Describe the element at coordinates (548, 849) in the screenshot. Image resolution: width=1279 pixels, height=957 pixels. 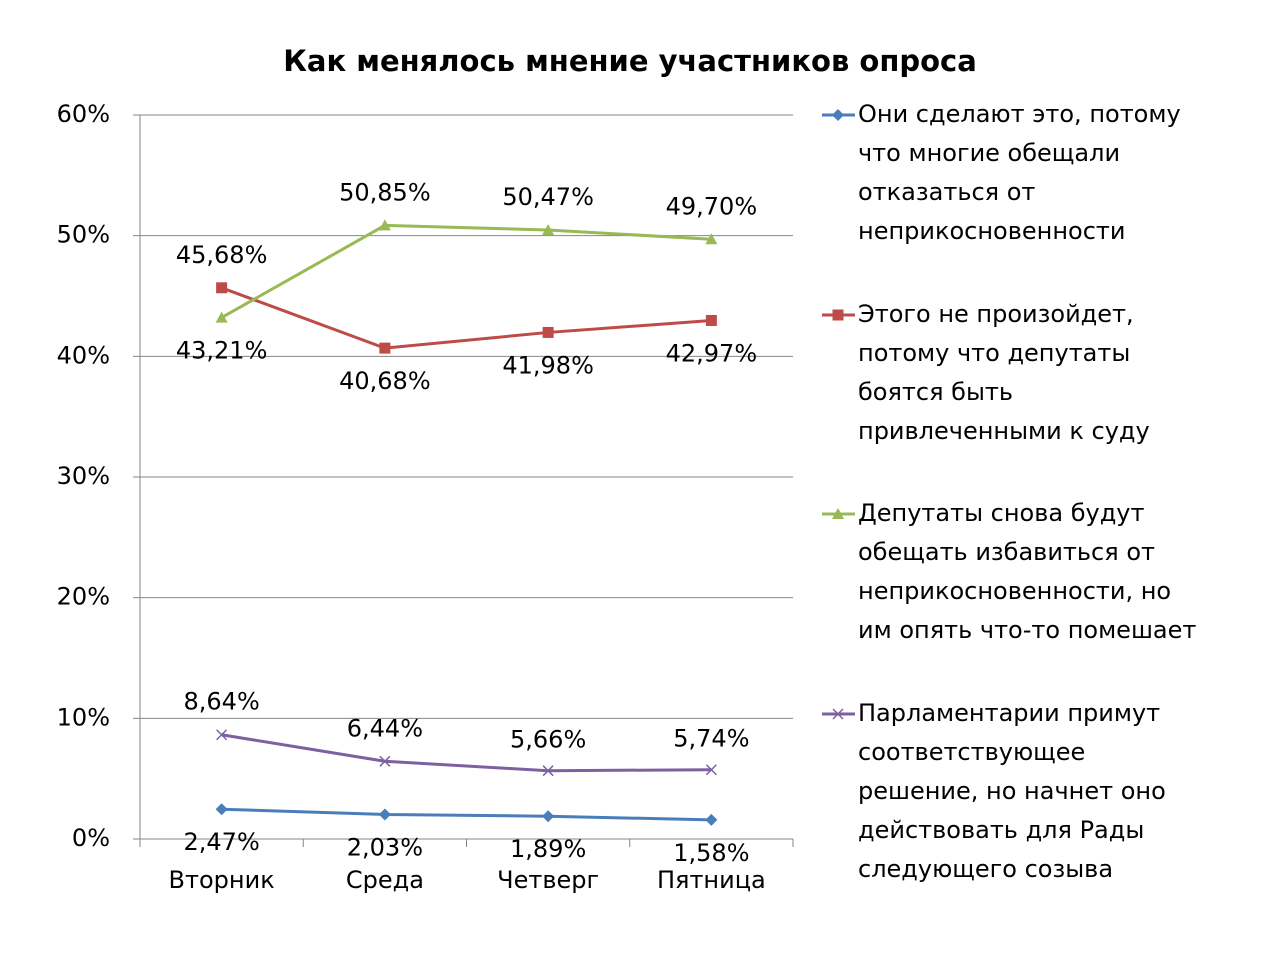
I see `data-label: 1,89%` at that location.